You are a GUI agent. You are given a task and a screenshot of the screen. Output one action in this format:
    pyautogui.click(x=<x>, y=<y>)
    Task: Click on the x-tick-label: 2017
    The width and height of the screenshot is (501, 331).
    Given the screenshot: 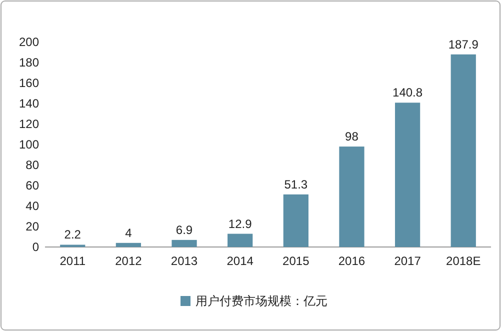 What is the action you would take?
    pyautogui.click(x=408, y=261)
    